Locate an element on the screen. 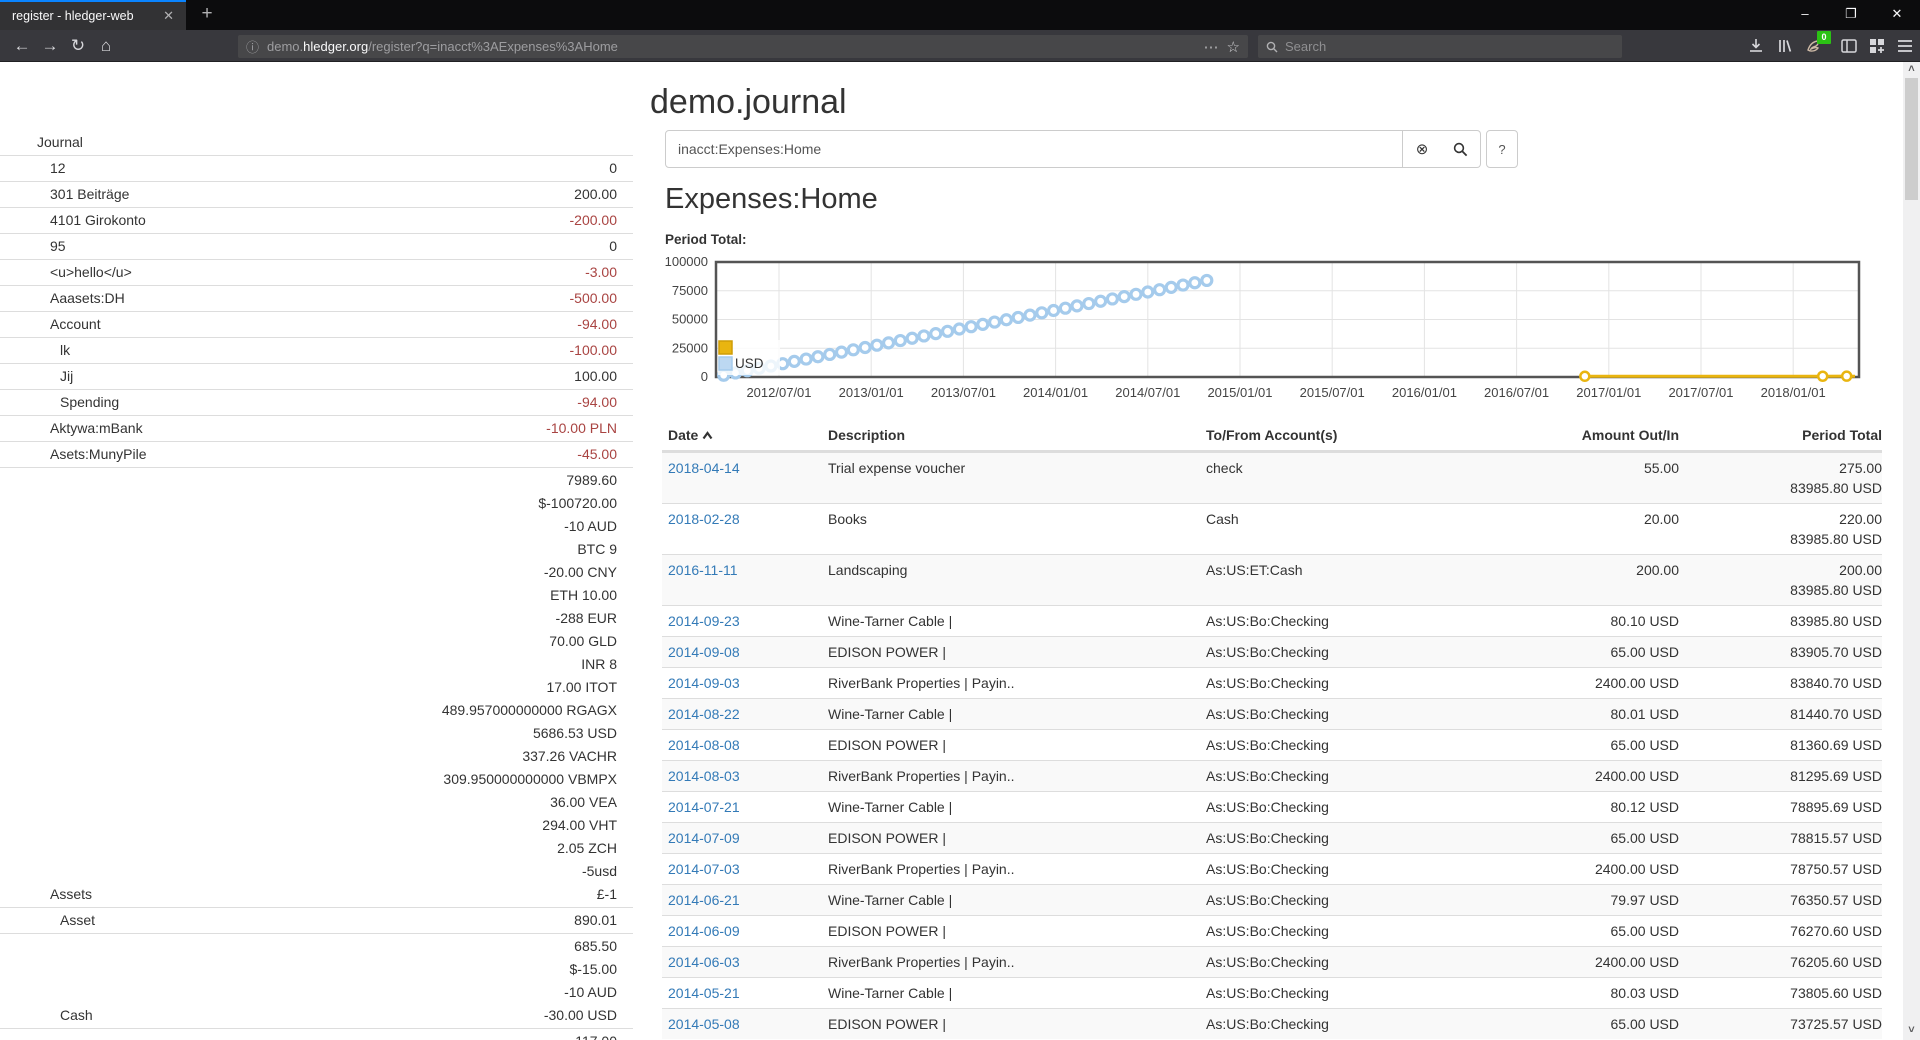  account-link: Cash is located at coordinates (76, 1015).